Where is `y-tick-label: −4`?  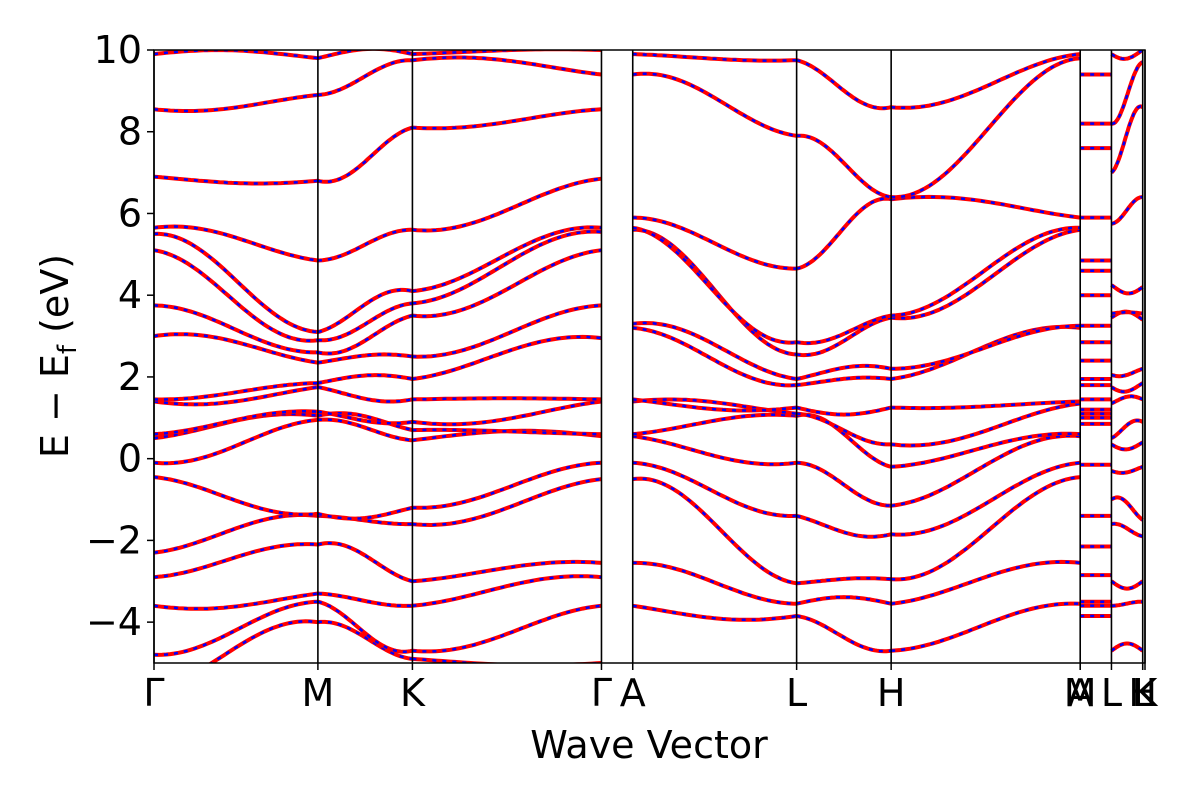 y-tick-label: −4 is located at coordinates (114, 622).